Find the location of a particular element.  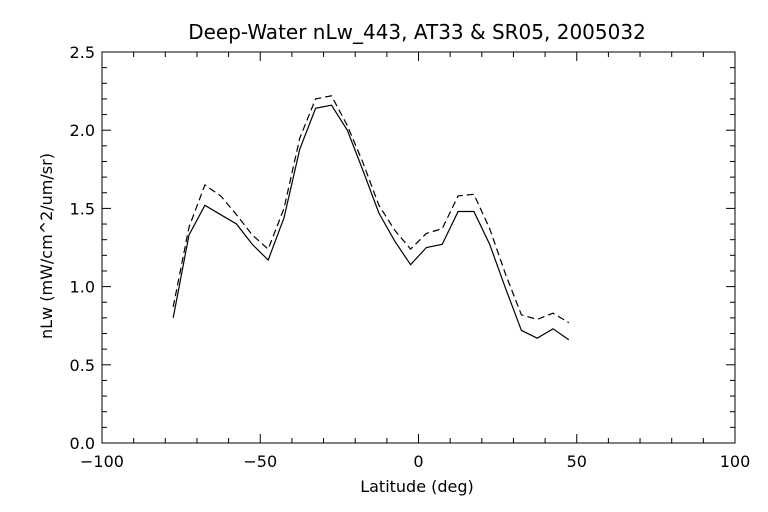

y-tick-label: 2.5 is located at coordinates (82, 52).